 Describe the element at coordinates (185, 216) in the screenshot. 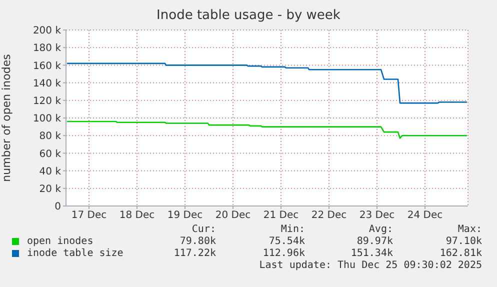

I see `x-tick-label: 19 Dec` at that location.